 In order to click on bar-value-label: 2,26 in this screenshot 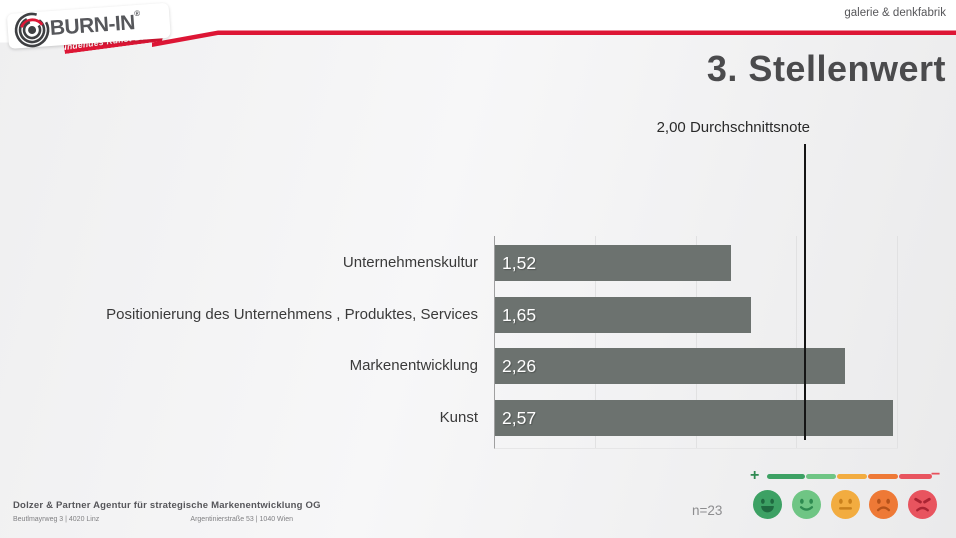, I will do `click(519, 366)`.